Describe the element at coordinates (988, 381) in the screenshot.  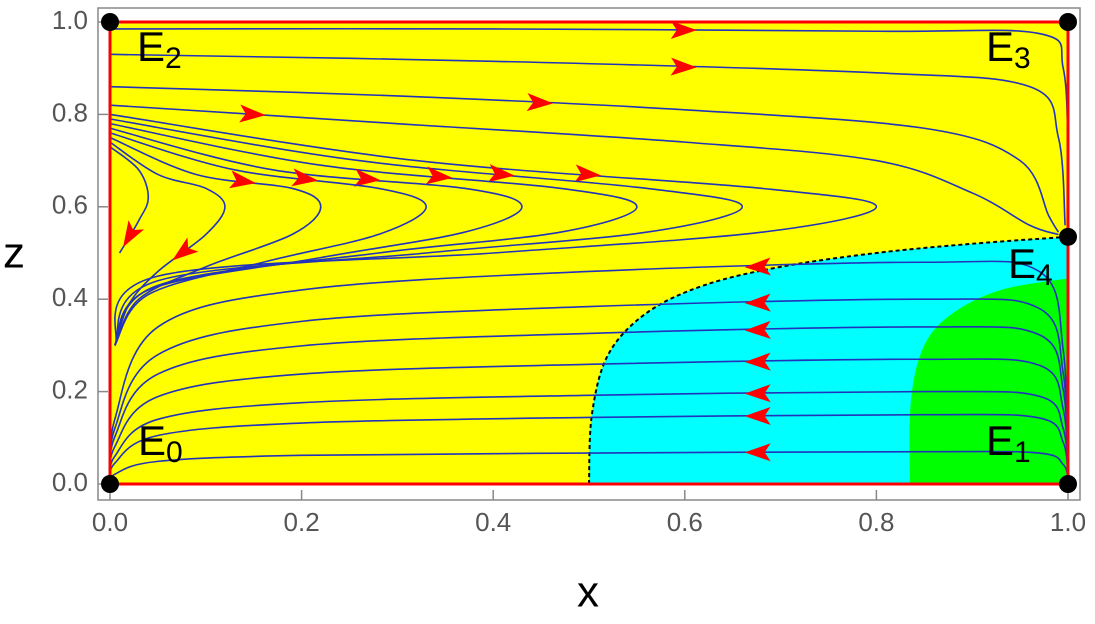
I see `region` at that location.